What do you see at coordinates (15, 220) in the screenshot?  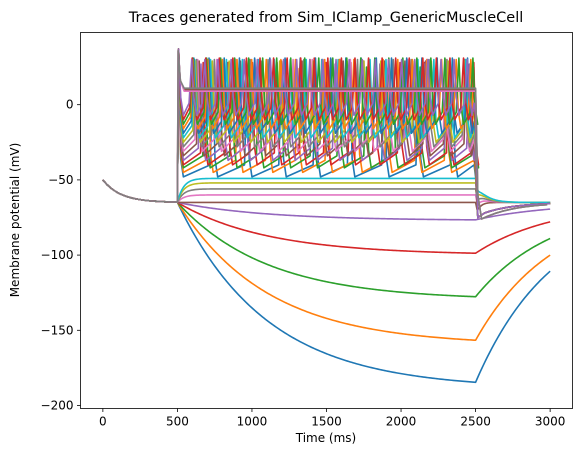 I see `y-axis-label: Membrane potential (mV)` at bounding box center [15, 220].